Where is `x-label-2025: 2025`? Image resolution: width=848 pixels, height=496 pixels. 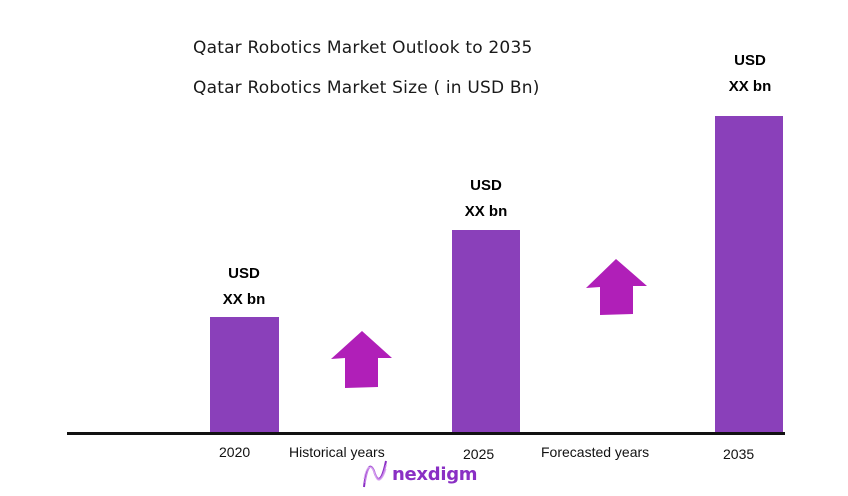 x-label-2025: 2025 is located at coordinates (479, 454).